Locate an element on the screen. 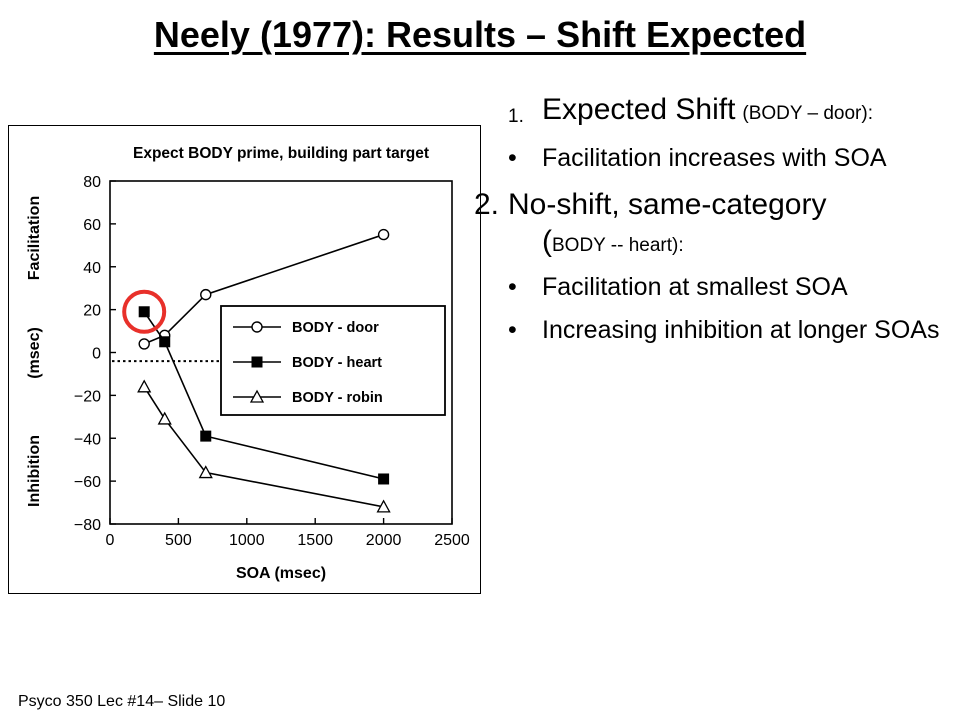 Image resolution: width=960 pixels, height=720 pixels. y-tick-label: 40 is located at coordinates (92, 268).